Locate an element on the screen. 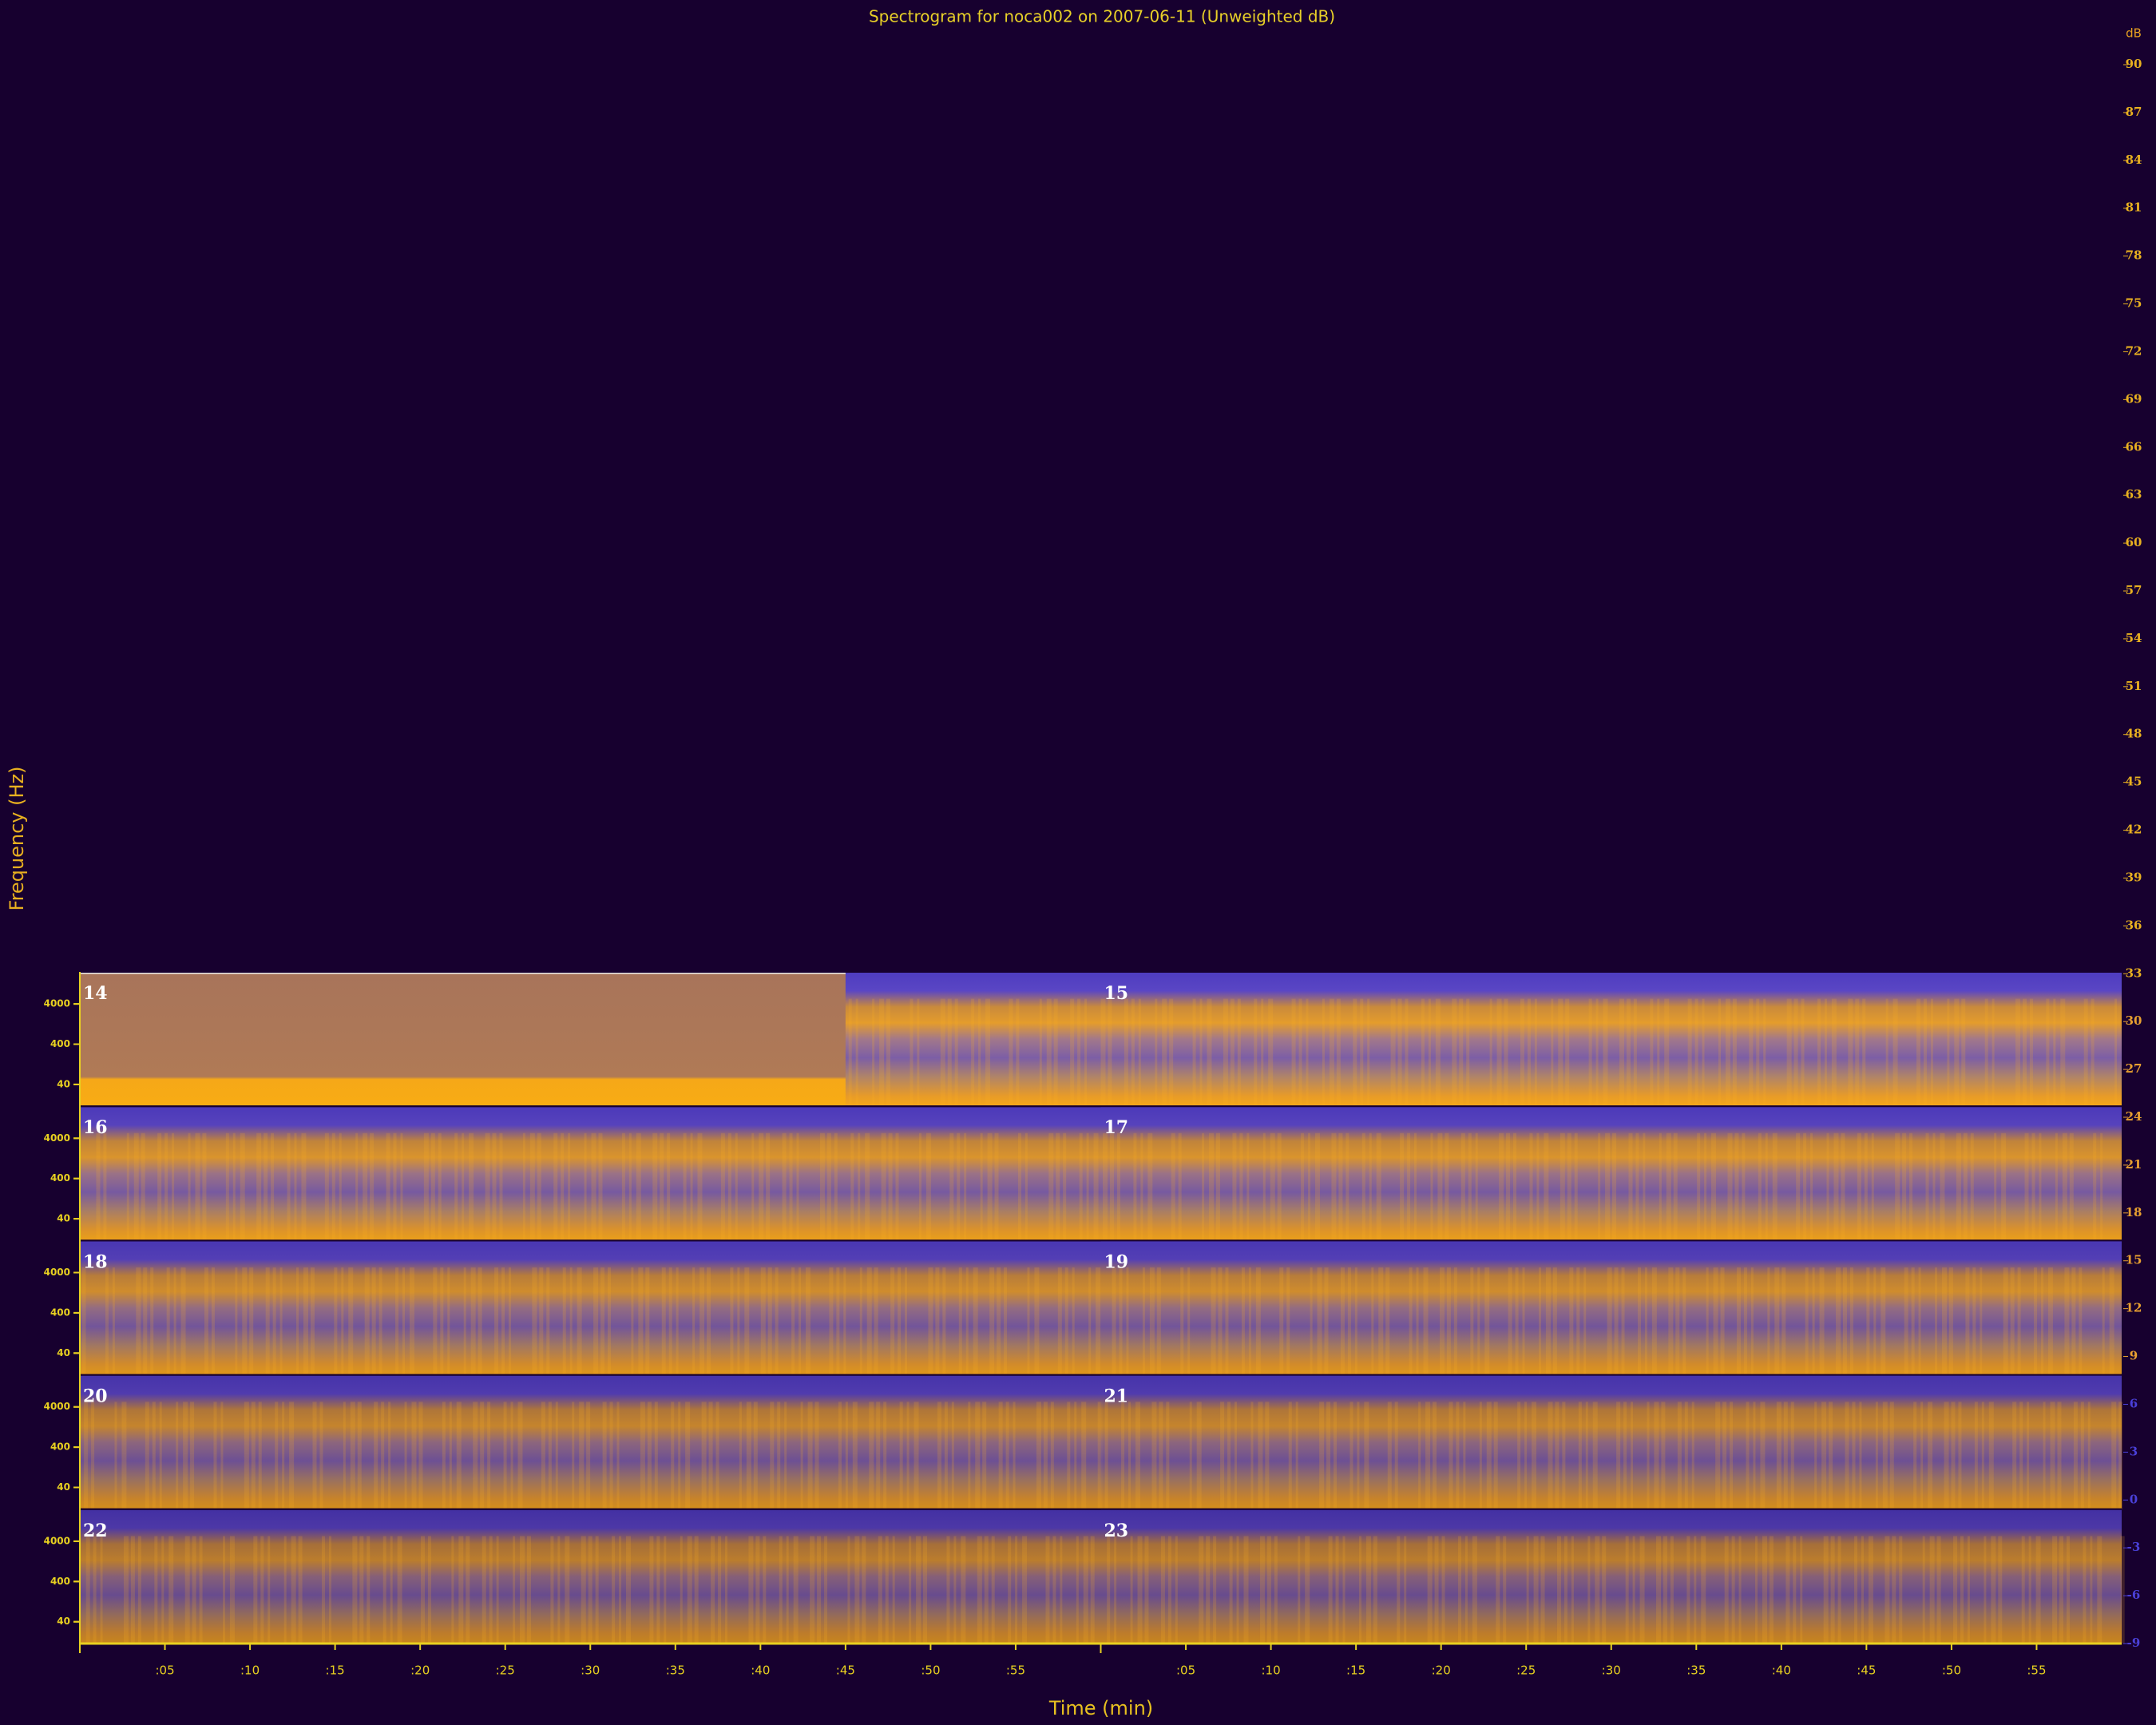 The height and width of the screenshot is (1725, 2156). x-tick-label: :25 is located at coordinates (505, 1671).